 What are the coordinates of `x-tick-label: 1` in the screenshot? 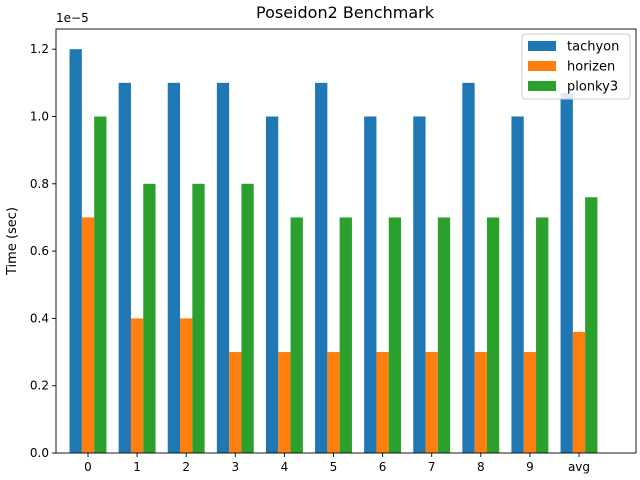 It's located at (137, 467).